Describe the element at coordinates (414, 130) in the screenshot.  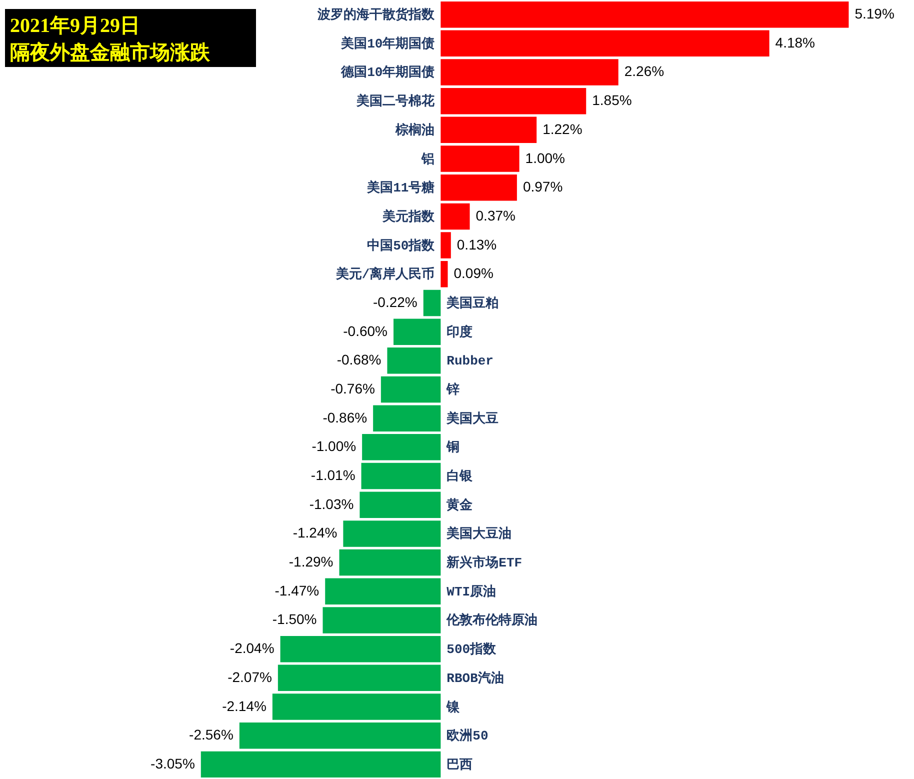
I see `y-tick-label: 棕榈油` at that location.